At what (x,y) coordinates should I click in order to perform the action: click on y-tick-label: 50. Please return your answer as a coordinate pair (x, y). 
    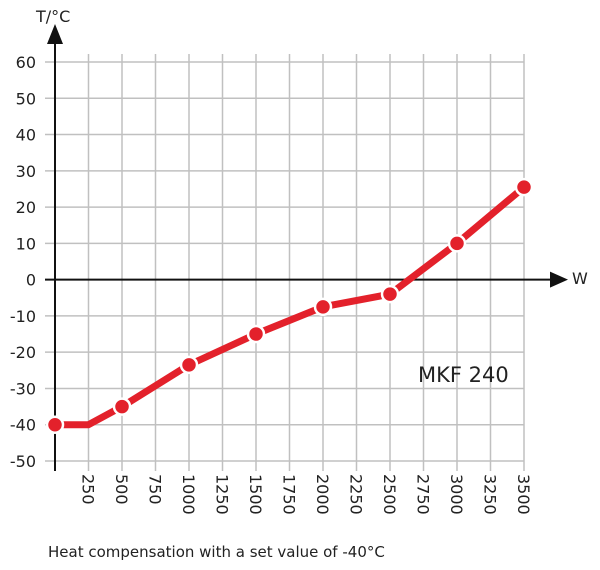
    Looking at the image, I should click on (26, 98).